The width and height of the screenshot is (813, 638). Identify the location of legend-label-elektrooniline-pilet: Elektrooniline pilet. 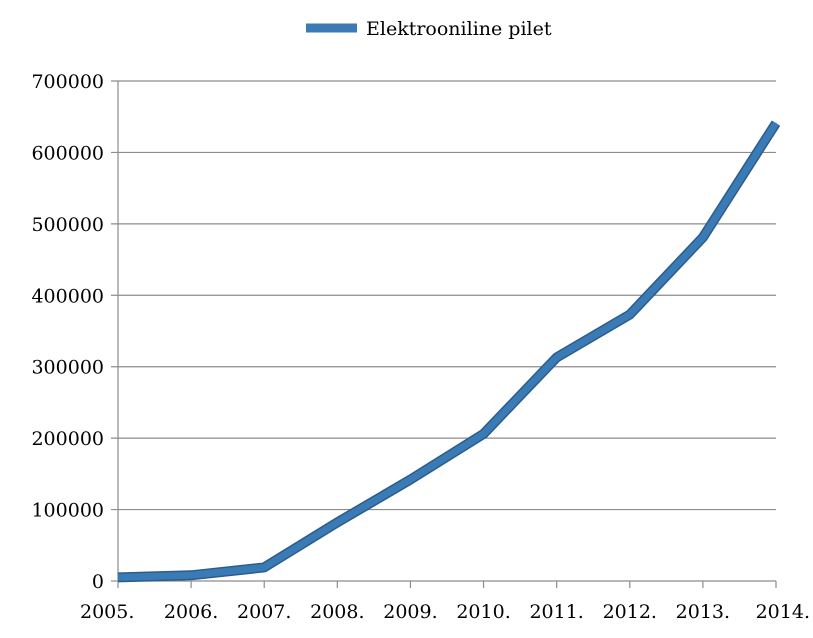
(459, 29).